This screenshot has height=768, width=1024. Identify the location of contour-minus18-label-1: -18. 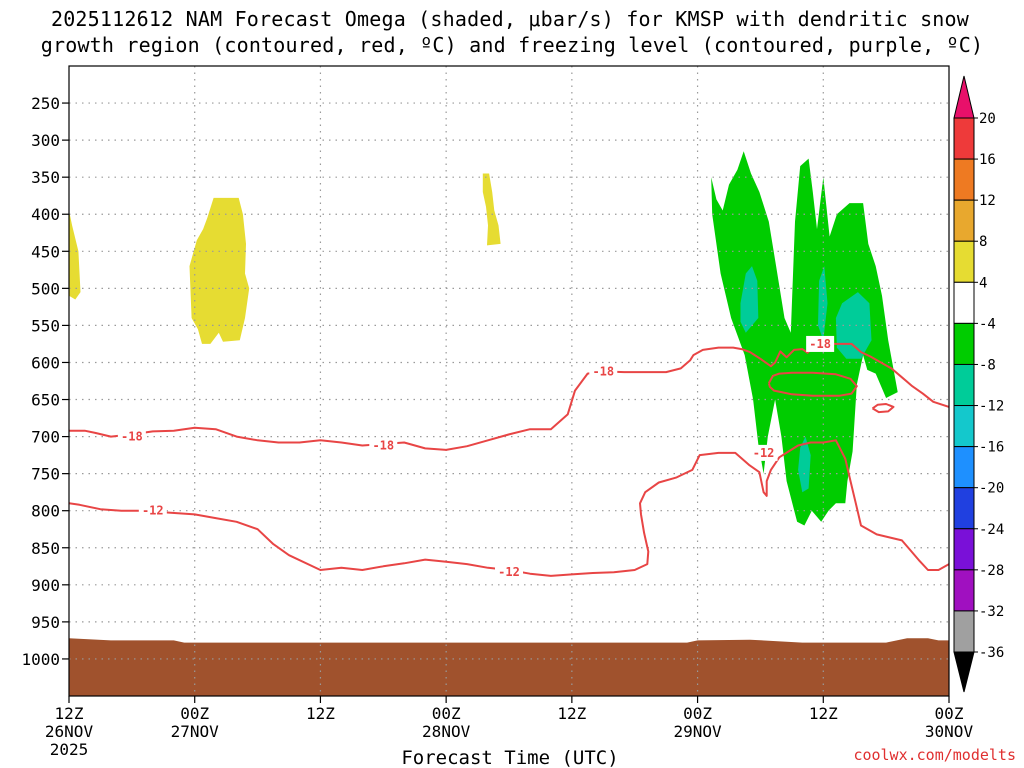
(383, 445).